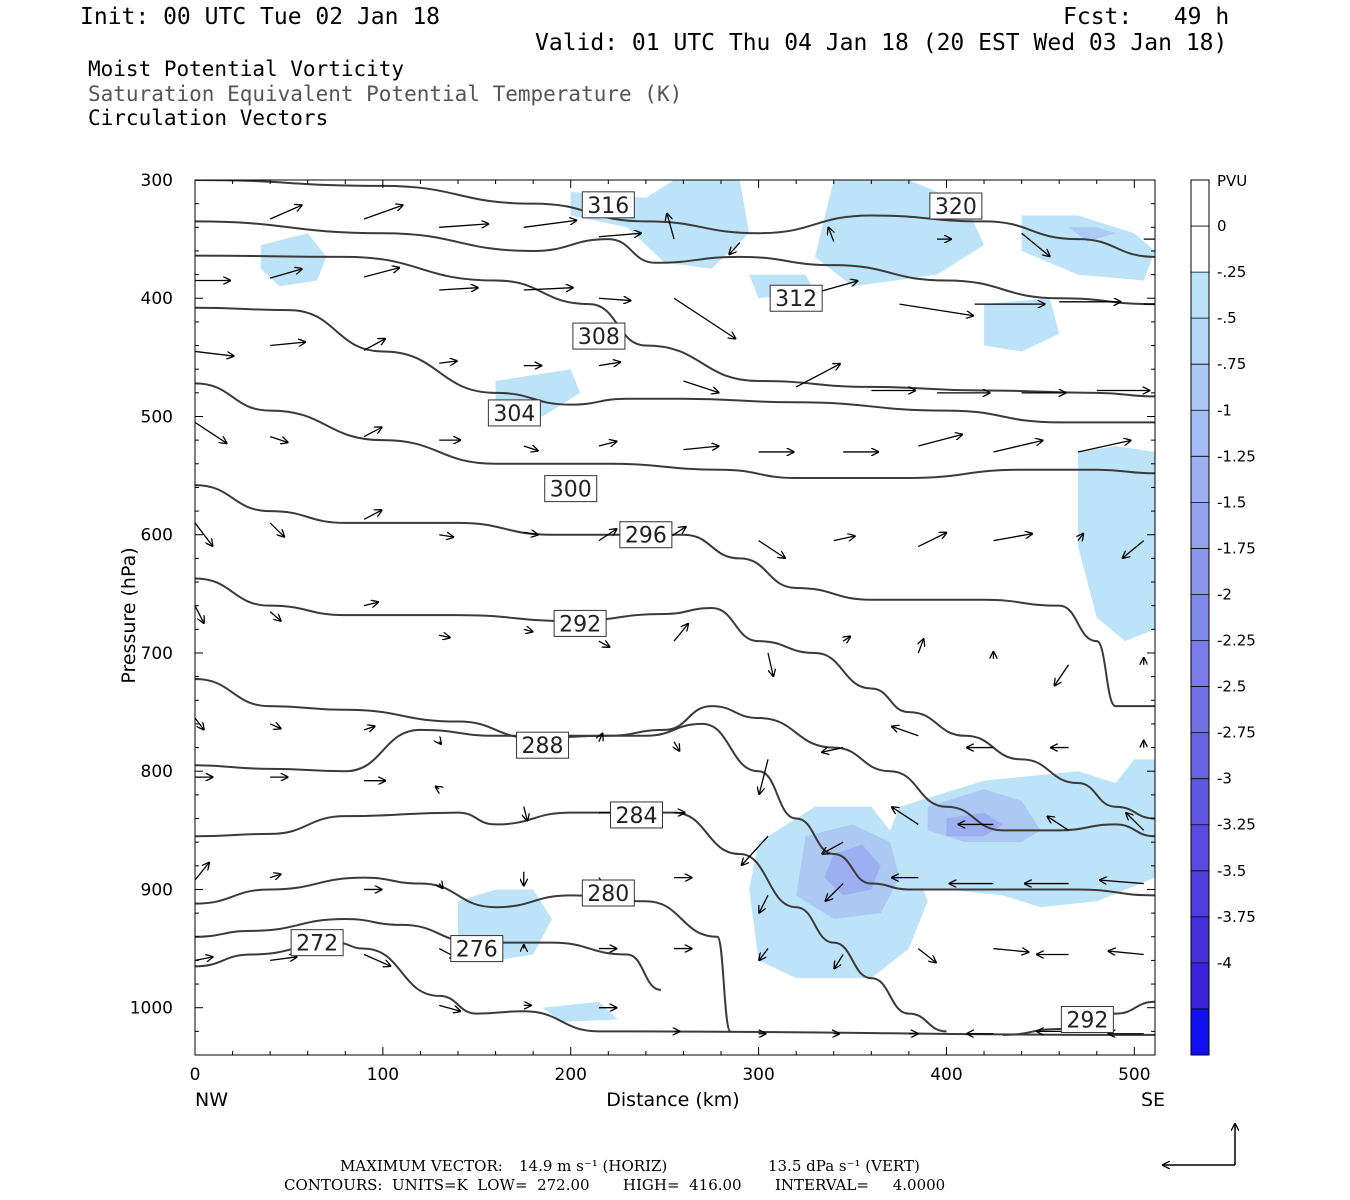 Image resolution: width=1350 pixels, height=1200 pixels. Describe the element at coordinates (157, 181) in the screenshot. I see `y-tick-label: 300` at that location.